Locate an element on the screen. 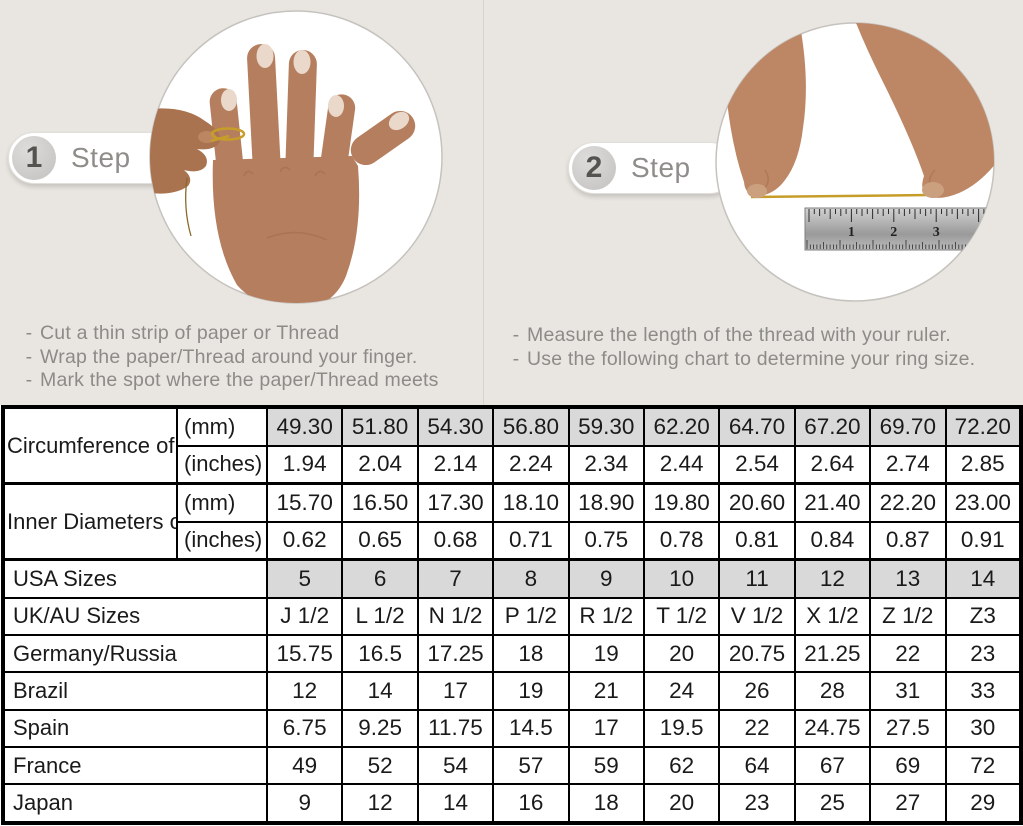 This screenshot has height=826, width=1023. chart-value-cell: 19.80 is located at coordinates (681, 502).